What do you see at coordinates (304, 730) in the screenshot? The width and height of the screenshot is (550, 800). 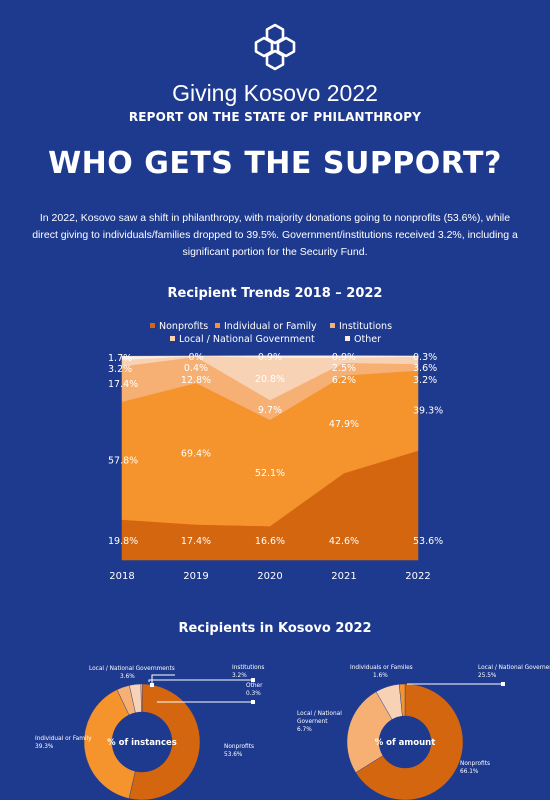 I see `annotation-value-individuals-or-familes: 6.7%` at bounding box center [304, 730].